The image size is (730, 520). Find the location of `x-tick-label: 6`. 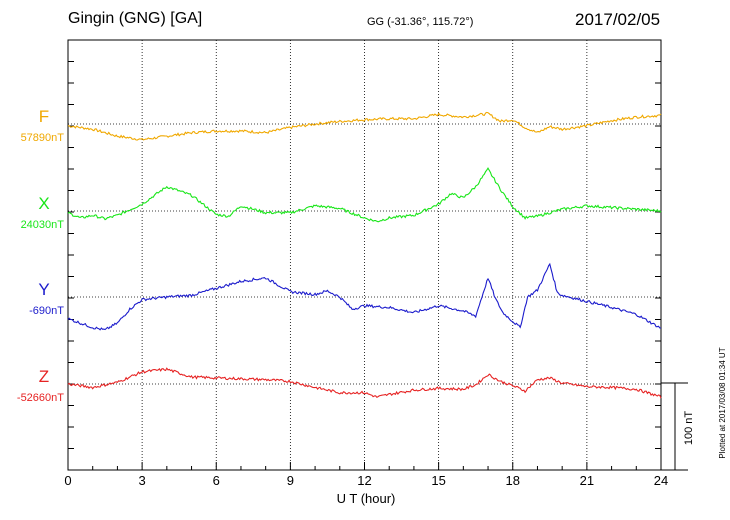

x-tick-label: 6 is located at coordinates (216, 480).